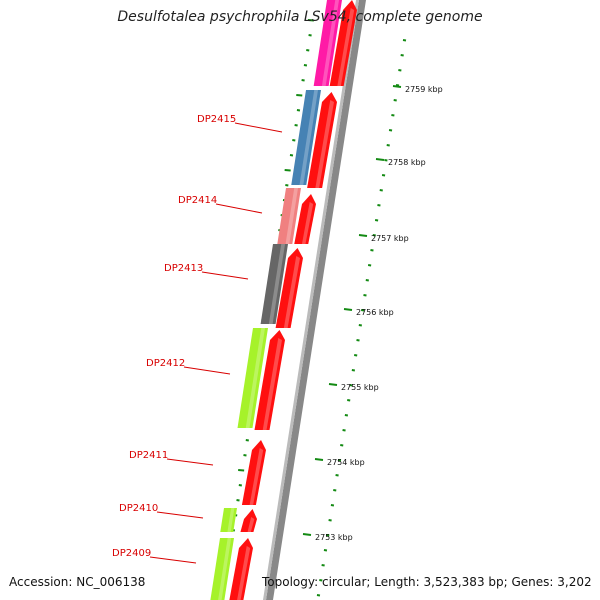  What do you see at coordinates (216, 119) in the screenshot?
I see `gene-label-dp2415: DP2415` at bounding box center [216, 119].